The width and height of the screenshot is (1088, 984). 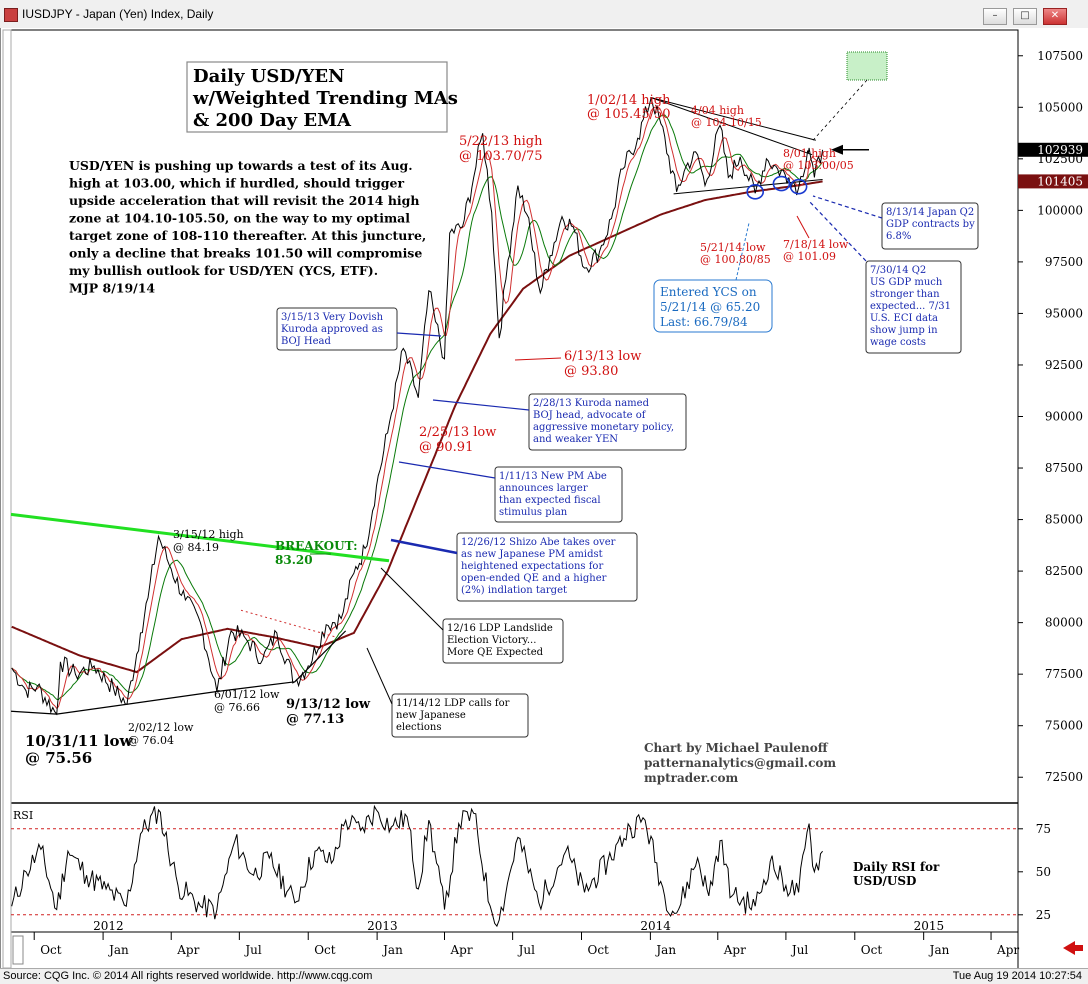 I want to click on lower-wedge-line, so click(x=748, y=186).